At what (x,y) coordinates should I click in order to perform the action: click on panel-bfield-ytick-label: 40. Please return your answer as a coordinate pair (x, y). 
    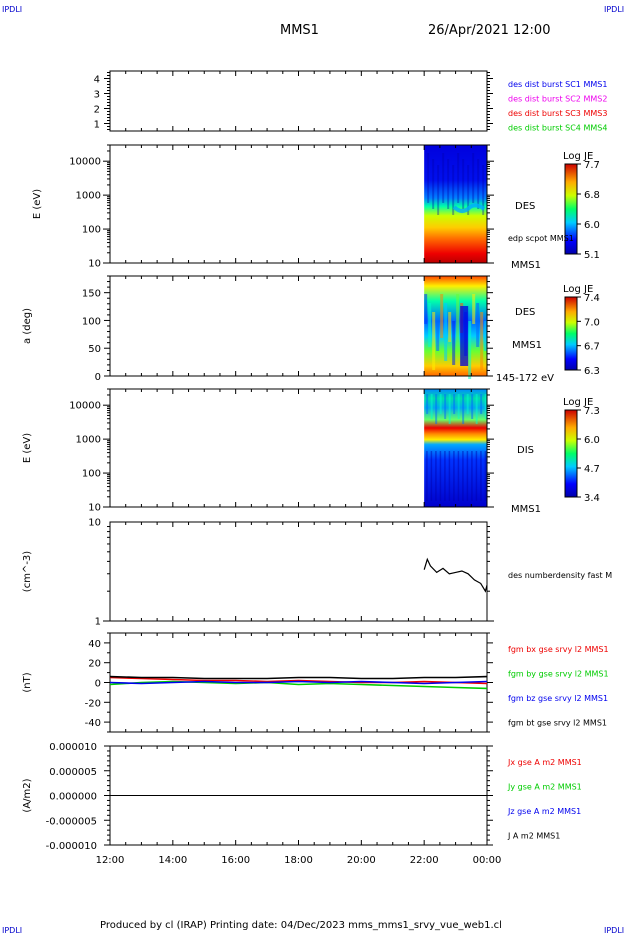
    Looking at the image, I should click on (94, 644).